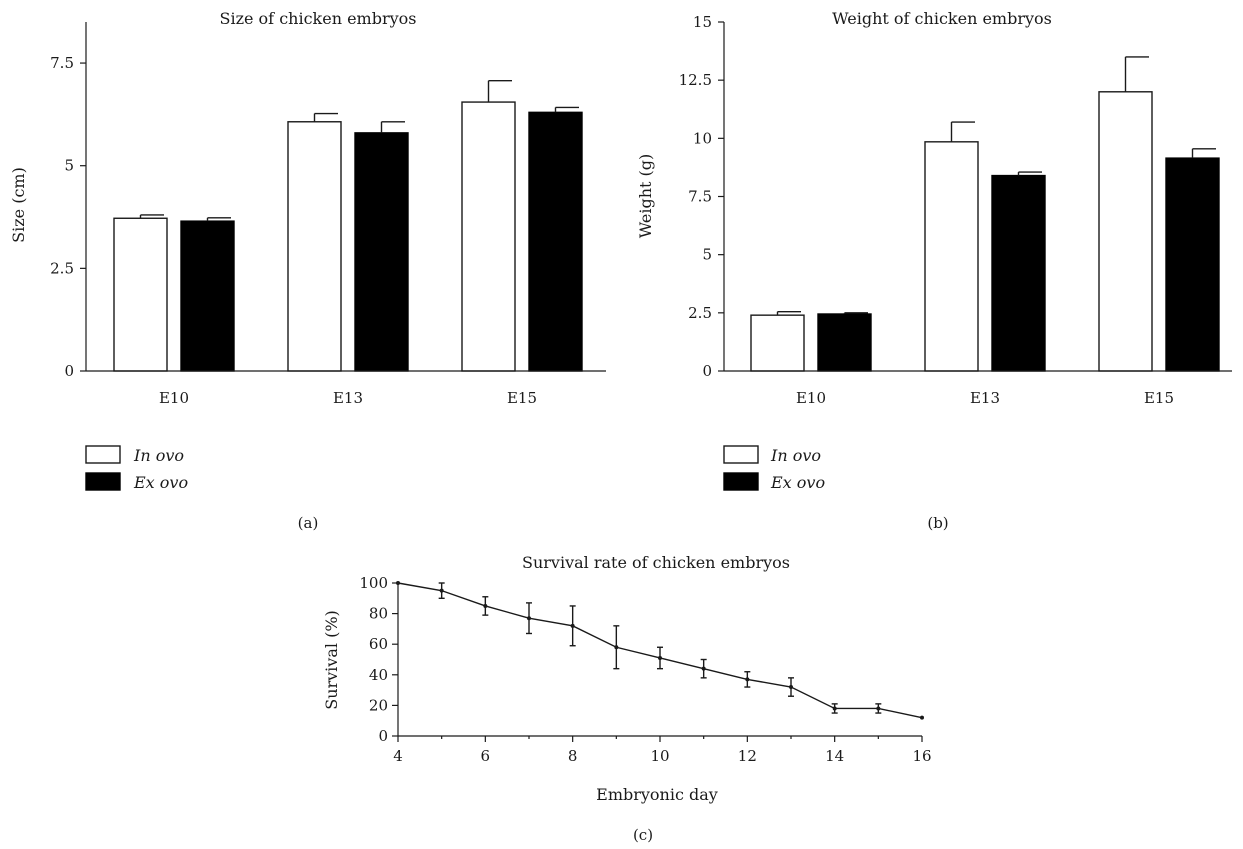 Image resolution: width=1243 pixels, height=849 pixels. Describe the element at coordinates (373, 583) in the screenshot. I see `y-tick-label: 100` at that location.